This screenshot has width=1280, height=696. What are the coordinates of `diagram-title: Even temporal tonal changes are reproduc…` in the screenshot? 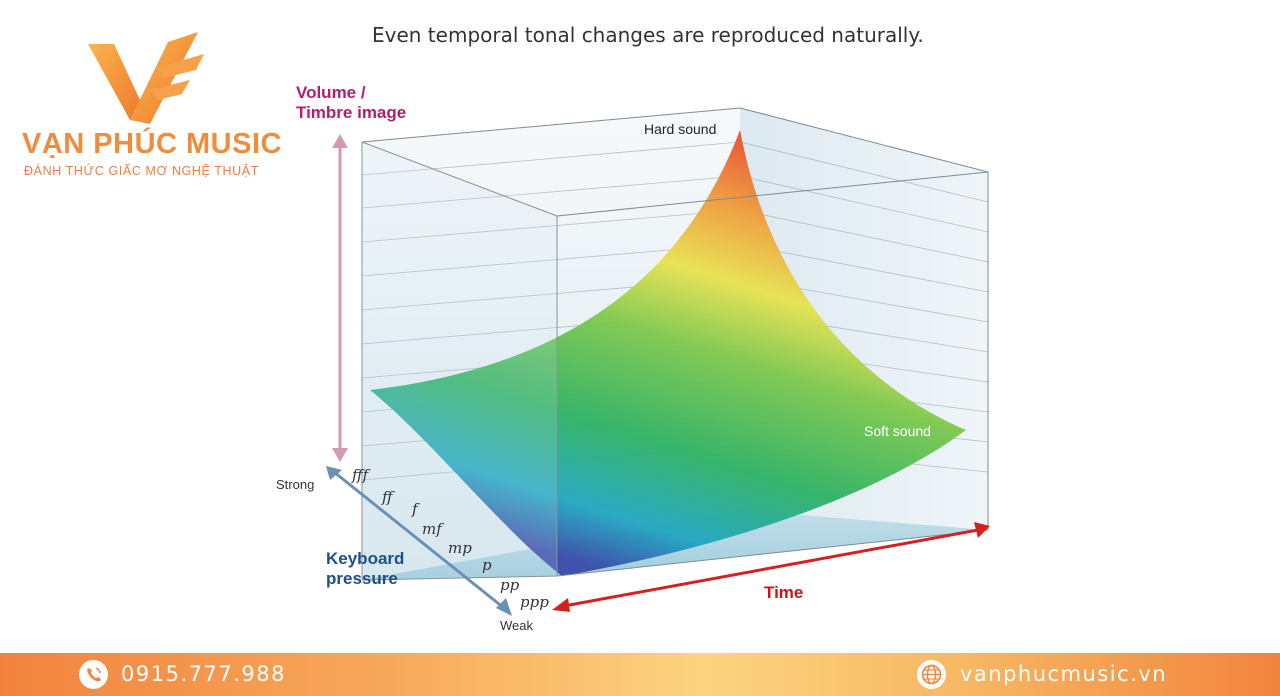 It's located at (648, 35).